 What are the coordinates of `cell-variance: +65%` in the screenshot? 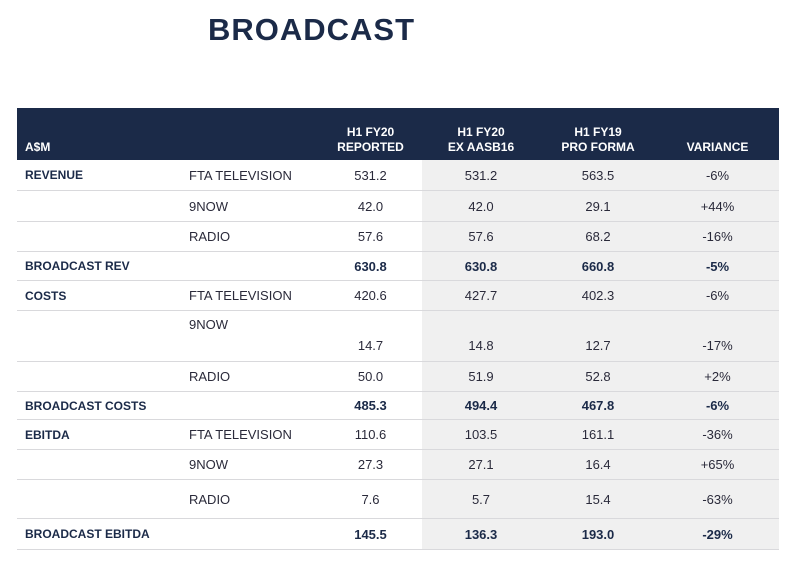 It's located at (717, 464).